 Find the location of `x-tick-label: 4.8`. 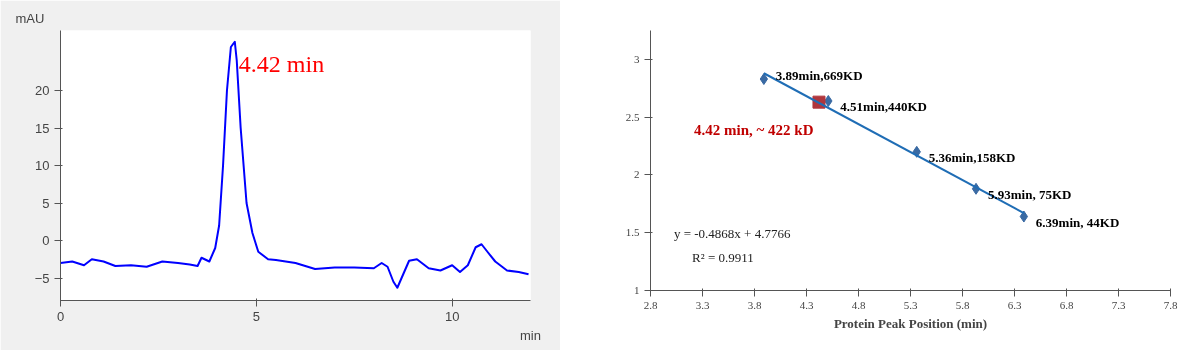

x-tick-label: 4.8 is located at coordinates (858, 304).